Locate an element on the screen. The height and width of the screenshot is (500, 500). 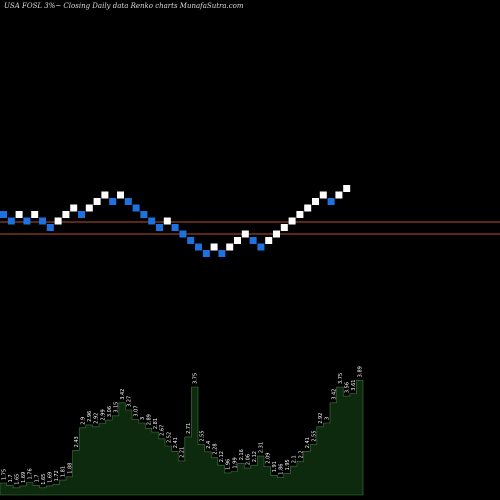
lower-panel-value-label: 1.99 is located at coordinates (235, 462).